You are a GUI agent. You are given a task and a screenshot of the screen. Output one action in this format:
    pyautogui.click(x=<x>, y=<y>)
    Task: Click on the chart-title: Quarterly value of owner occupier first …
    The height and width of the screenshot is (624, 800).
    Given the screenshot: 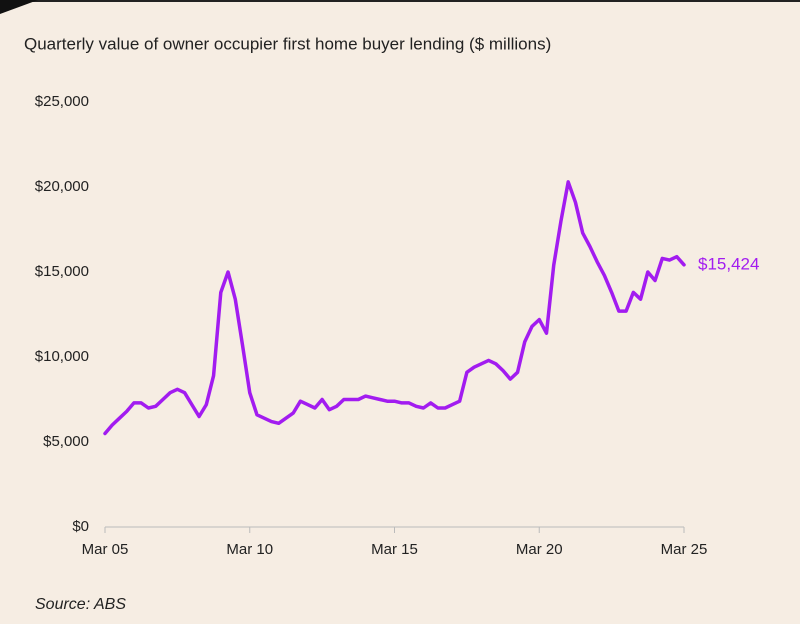 What is the action you would take?
    pyautogui.click(x=287, y=43)
    